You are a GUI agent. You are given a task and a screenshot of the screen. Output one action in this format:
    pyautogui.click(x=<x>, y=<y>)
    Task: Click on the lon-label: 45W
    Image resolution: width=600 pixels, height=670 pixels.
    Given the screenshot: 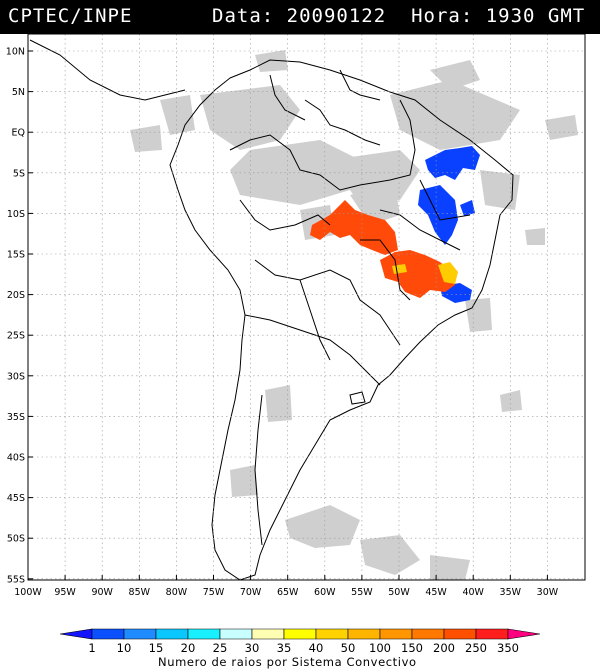 What is the action you would take?
    pyautogui.click(x=436, y=592)
    